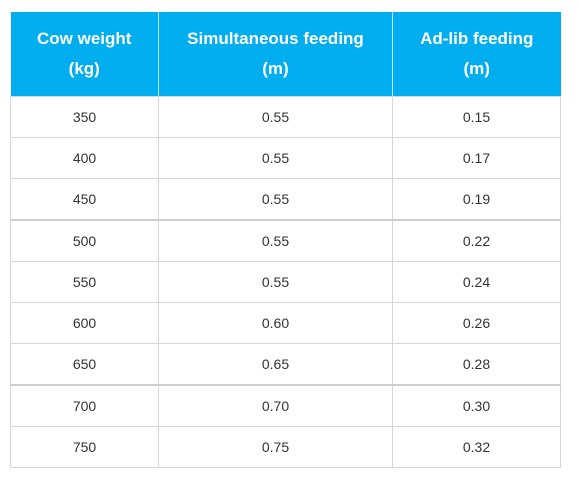 The height and width of the screenshot is (486, 579). Describe the element at coordinates (476, 54) in the screenshot. I see `header-ad-lib-feeding: Ad-lib feeding (m)` at that location.